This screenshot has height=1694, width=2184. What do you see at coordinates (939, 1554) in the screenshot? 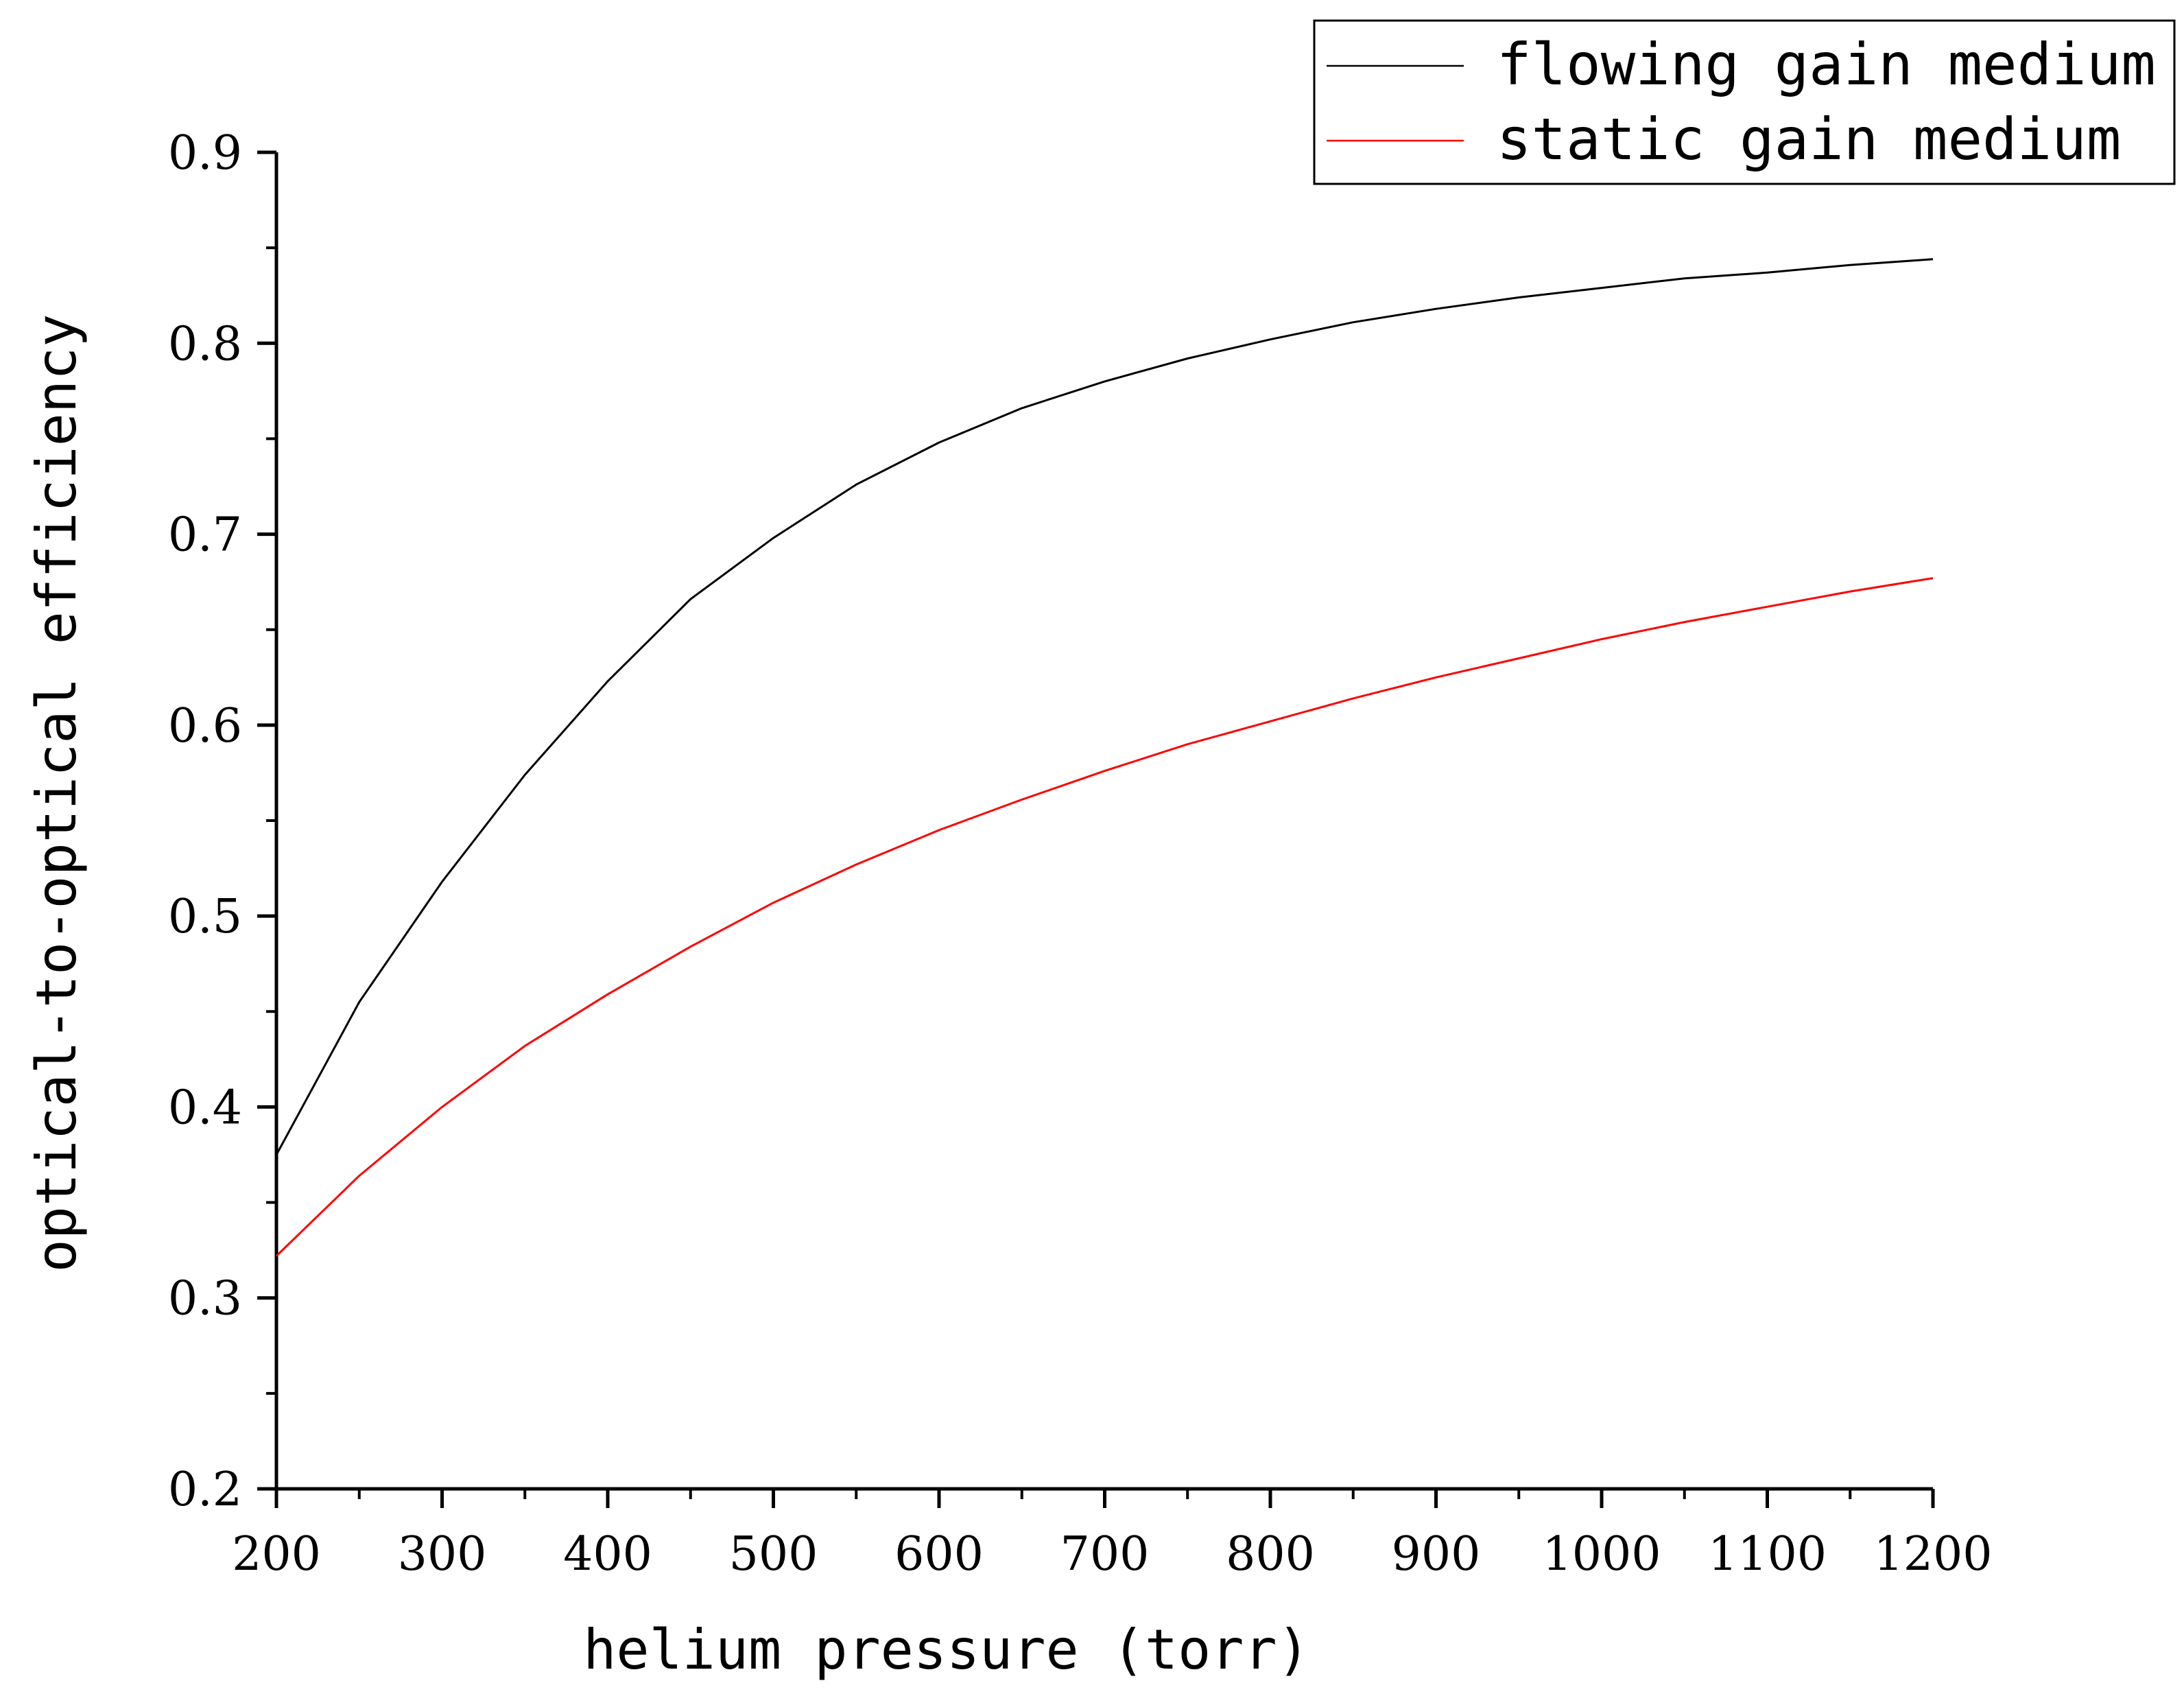
I see `x-tick-label: 600` at bounding box center [939, 1554].